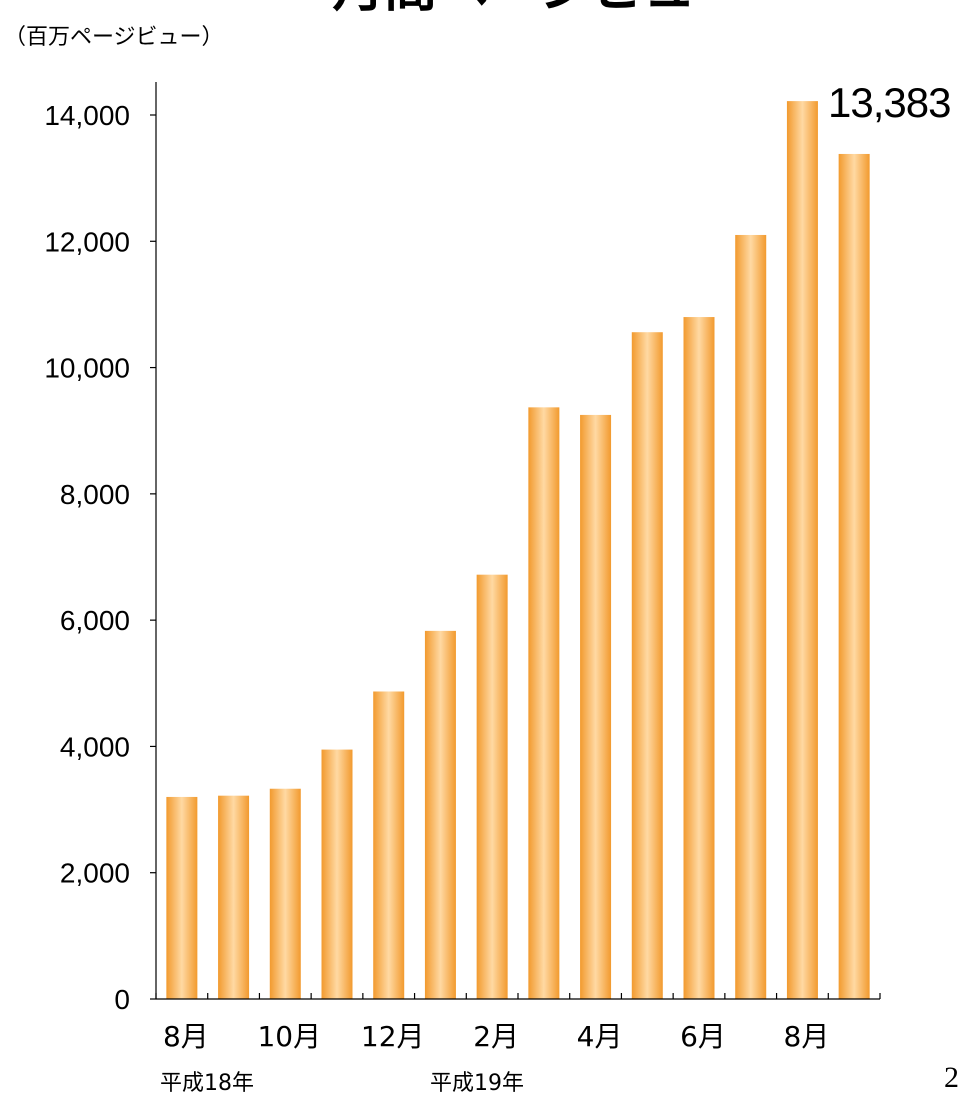 The width and height of the screenshot is (963, 1101). What do you see at coordinates (889, 102) in the screenshot?
I see `last-value-callout: 13,383` at bounding box center [889, 102].